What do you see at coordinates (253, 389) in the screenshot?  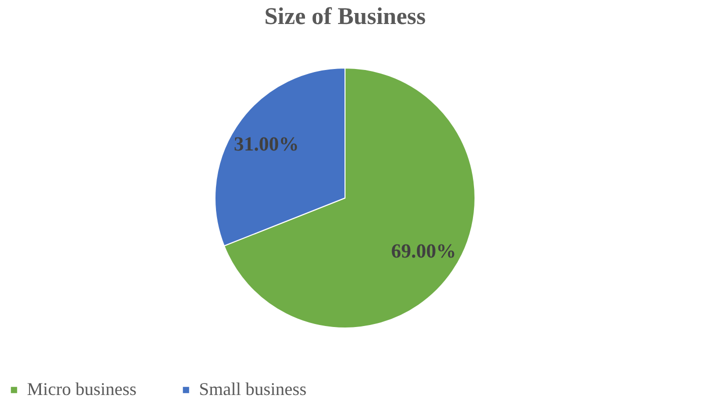 I see `legend-label: Small business` at bounding box center [253, 389].